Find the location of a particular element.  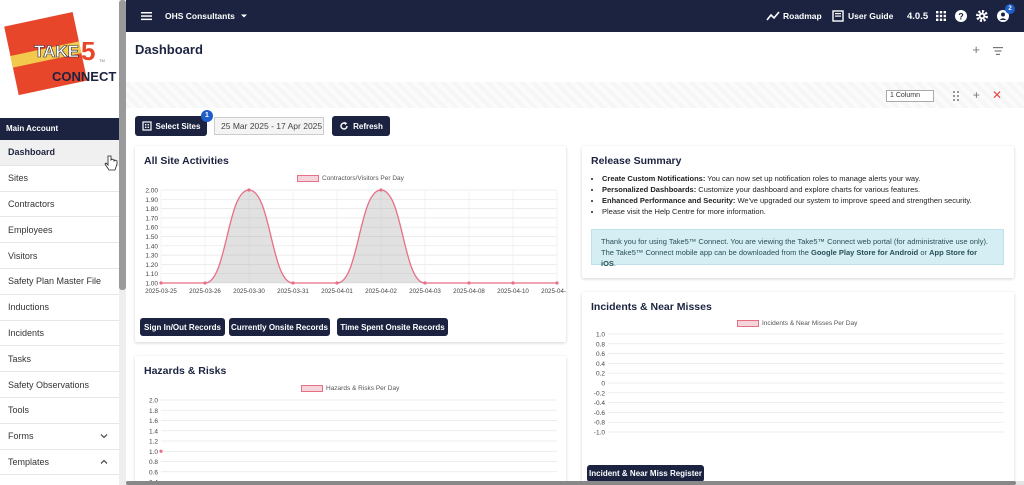

site-activities-y-tick-label: 1.20 is located at coordinates (151, 265).